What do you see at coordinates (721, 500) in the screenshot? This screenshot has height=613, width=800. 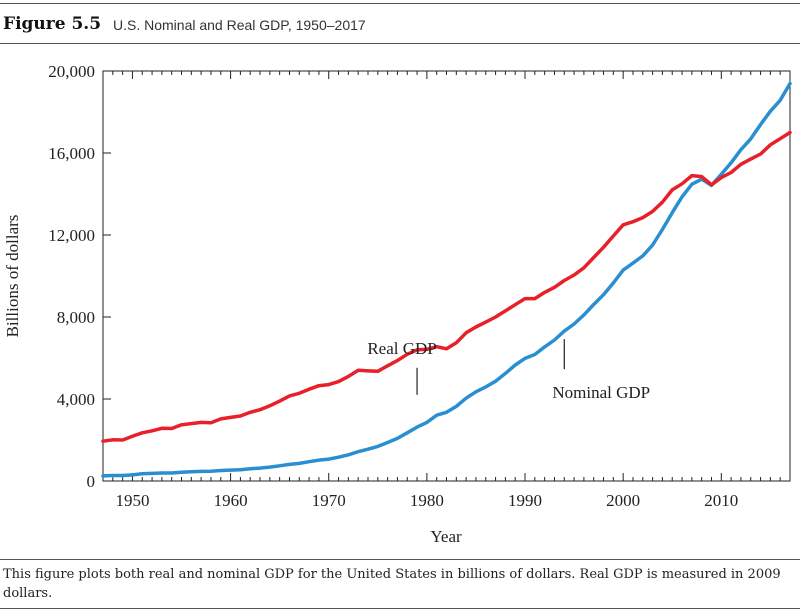 I see `x-tick-label: 2010` at bounding box center [721, 500].